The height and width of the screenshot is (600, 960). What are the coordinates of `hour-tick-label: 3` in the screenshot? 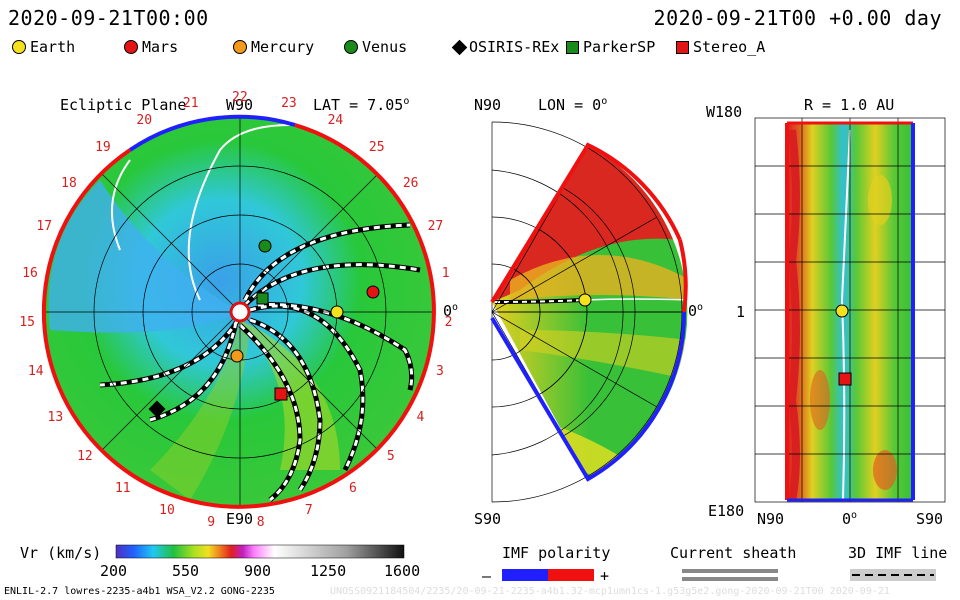 It's located at (440, 372).